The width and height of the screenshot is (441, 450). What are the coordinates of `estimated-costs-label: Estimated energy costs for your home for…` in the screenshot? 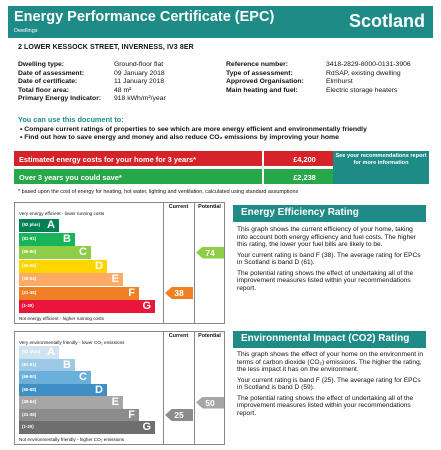 It's located at (138, 158).